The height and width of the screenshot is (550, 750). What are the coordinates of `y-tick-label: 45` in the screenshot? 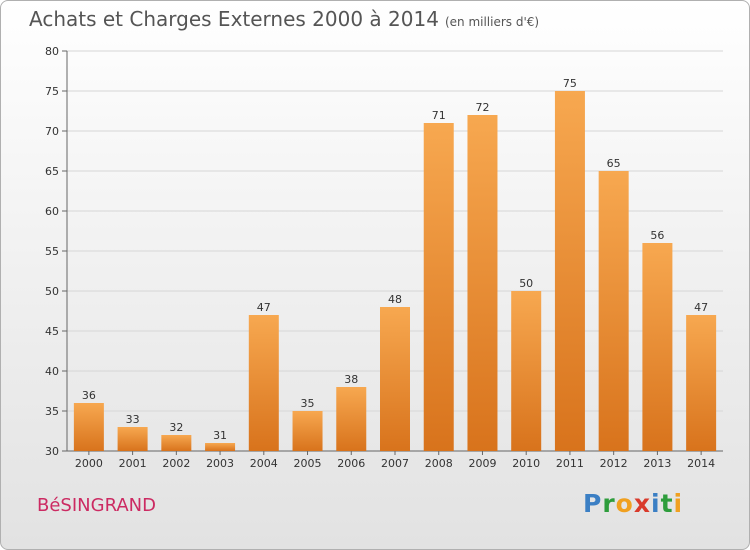 It's located at (52, 331).